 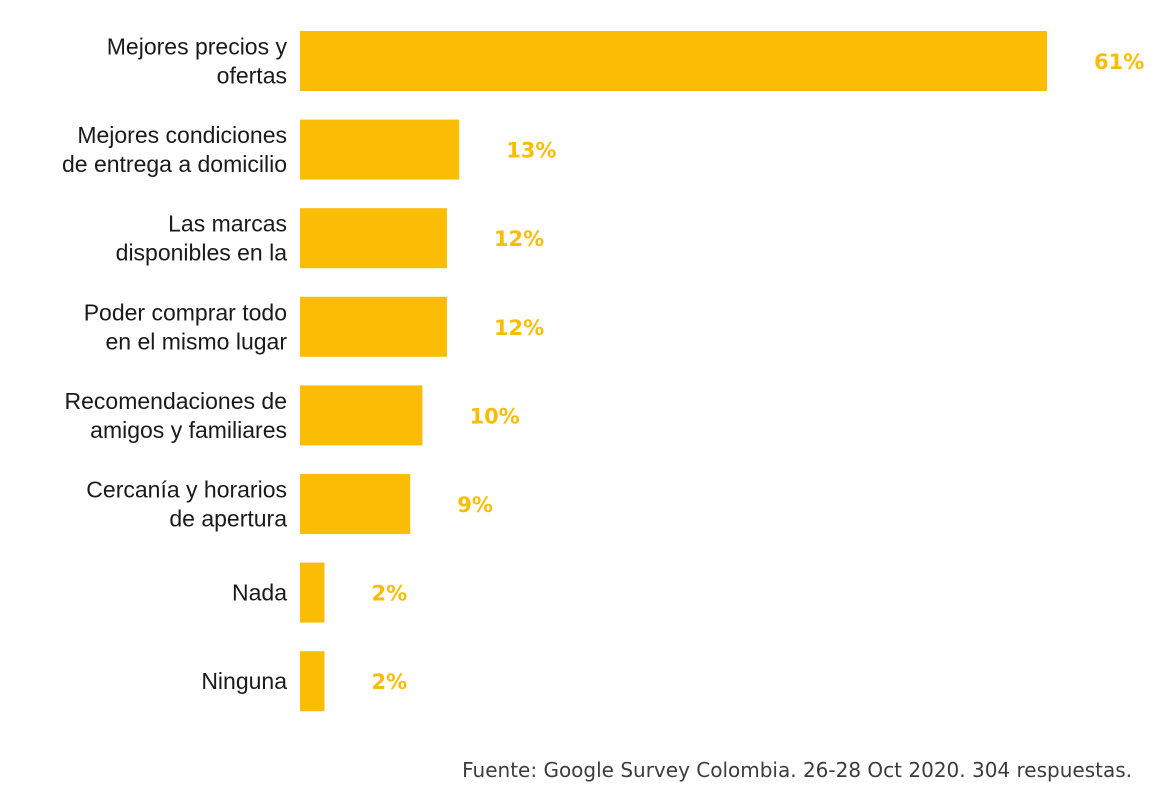 I want to click on category-label: Nada, so click(x=259, y=593).